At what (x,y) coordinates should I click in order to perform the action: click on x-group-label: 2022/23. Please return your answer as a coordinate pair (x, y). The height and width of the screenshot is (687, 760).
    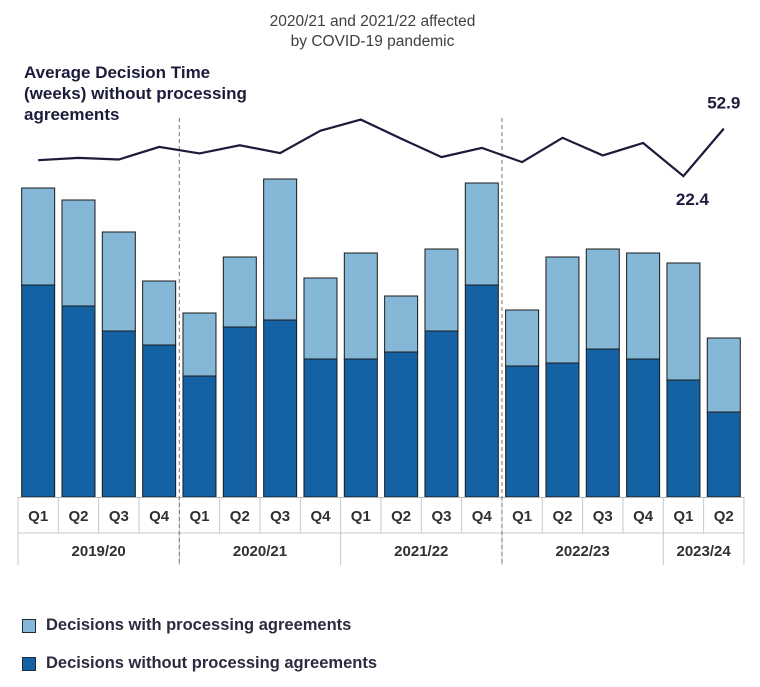
    Looking at the image, I should click on (583, 551).